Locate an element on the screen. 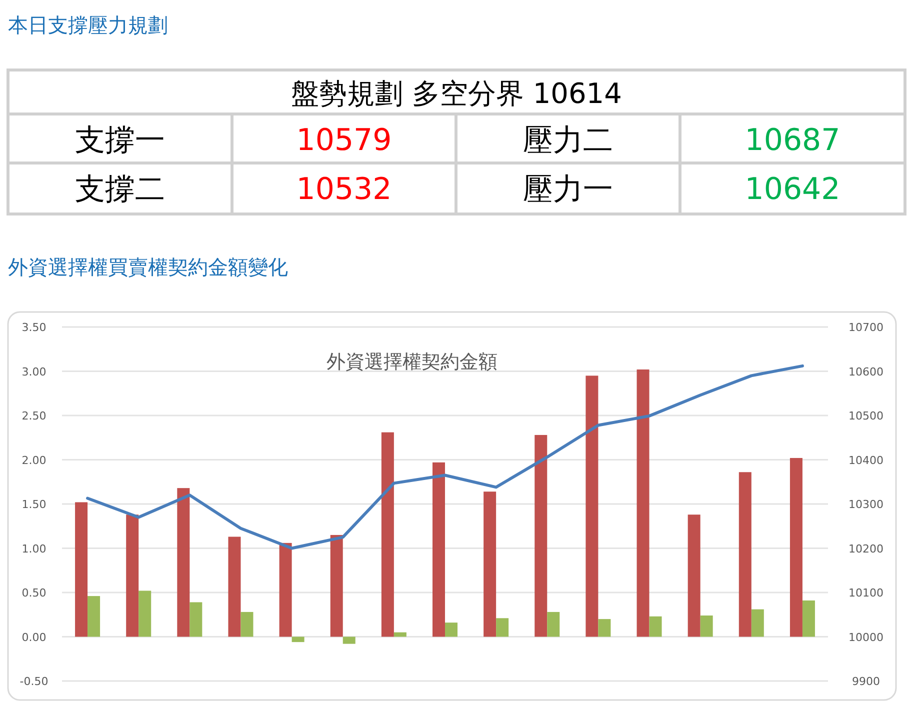  y-tick-label: 1.50 is located at coordinates (34, 504).